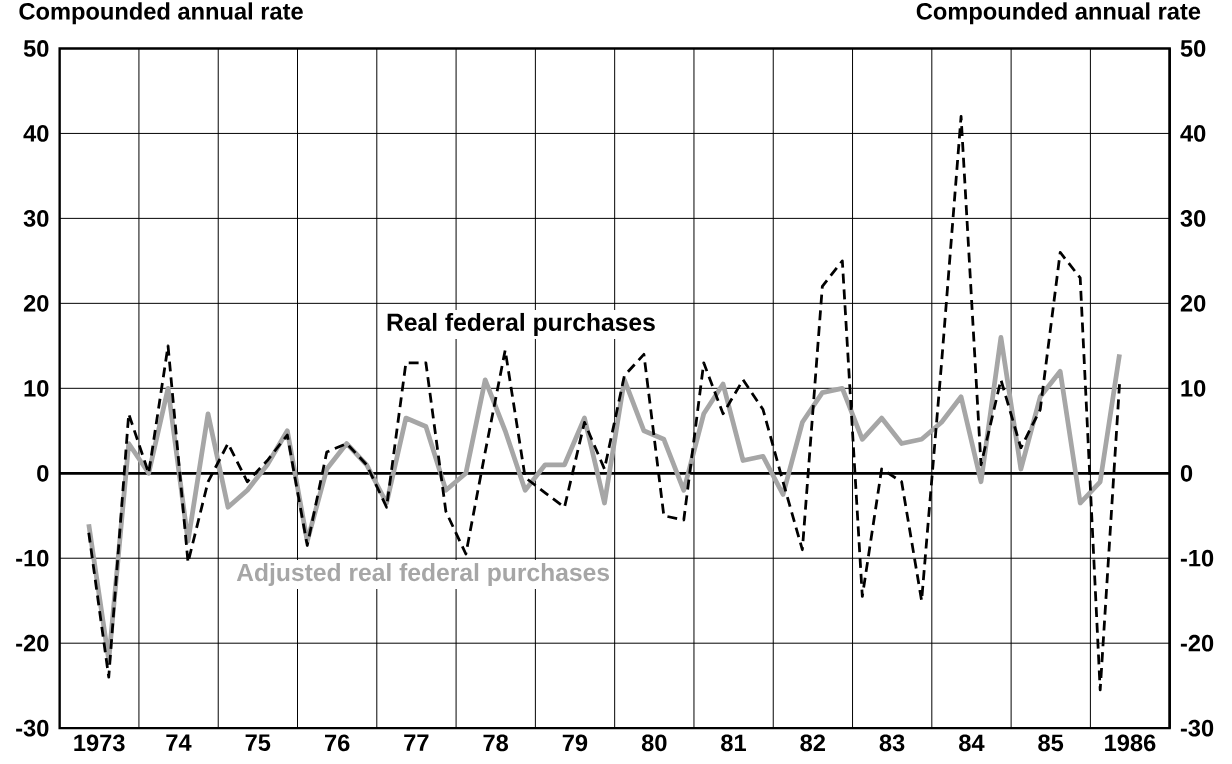 Image resolution: width=1232 pixels, height=764 pixels. I want to click on y-axis-title: Compounded annual rate, so click(161, 13).